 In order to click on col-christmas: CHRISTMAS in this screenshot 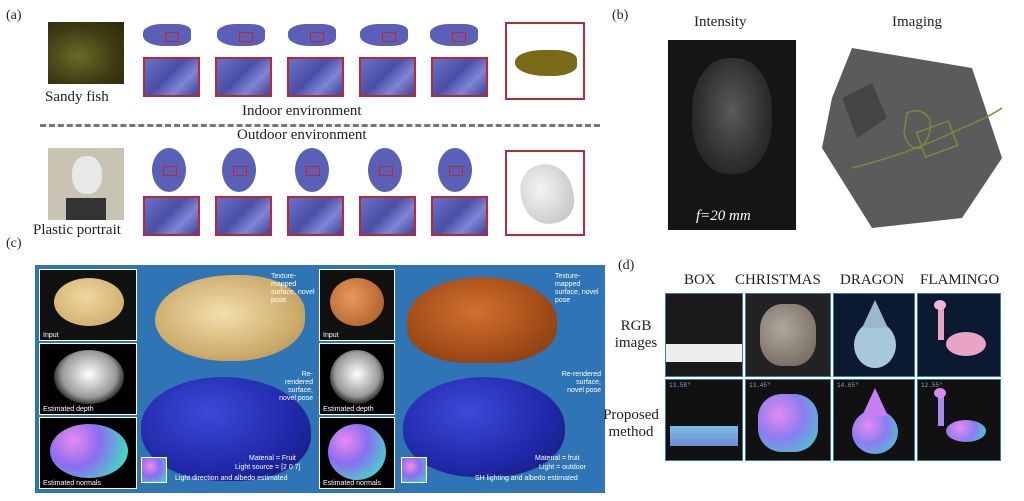, I will do `click(778, 280)`.